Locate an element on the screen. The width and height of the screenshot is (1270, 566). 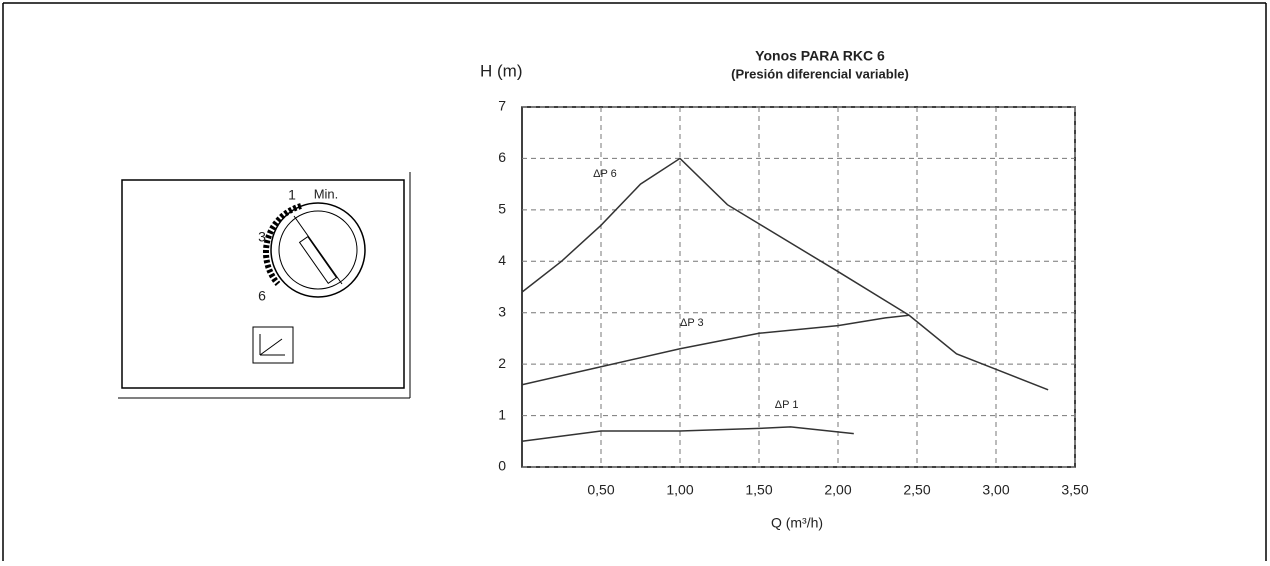
x-tick-label: 2,50 is located at coordinates (916, 490).